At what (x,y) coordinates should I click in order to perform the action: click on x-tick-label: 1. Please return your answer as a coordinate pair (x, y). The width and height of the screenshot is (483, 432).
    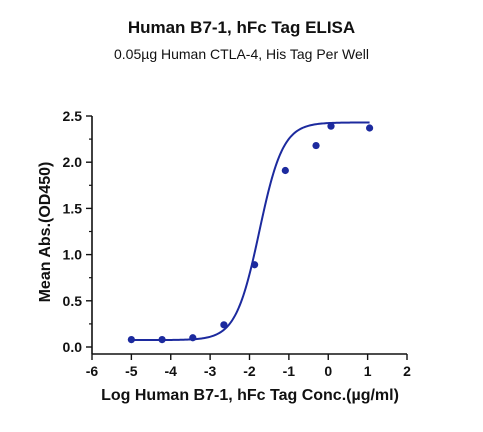
    Looking at the image, I should click on (368, 371).